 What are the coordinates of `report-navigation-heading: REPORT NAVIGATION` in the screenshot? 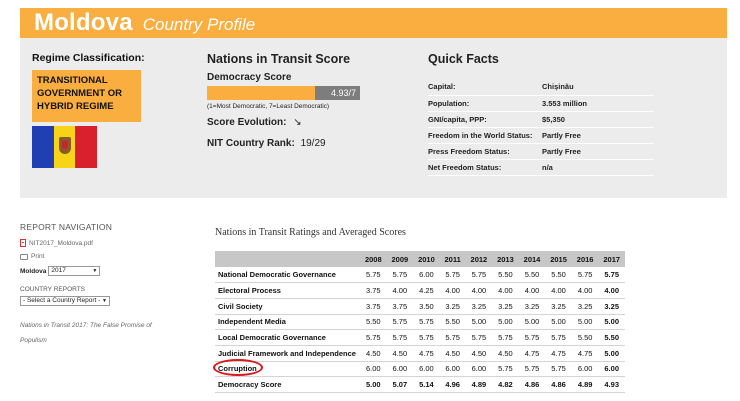 It's located at (66, 227).